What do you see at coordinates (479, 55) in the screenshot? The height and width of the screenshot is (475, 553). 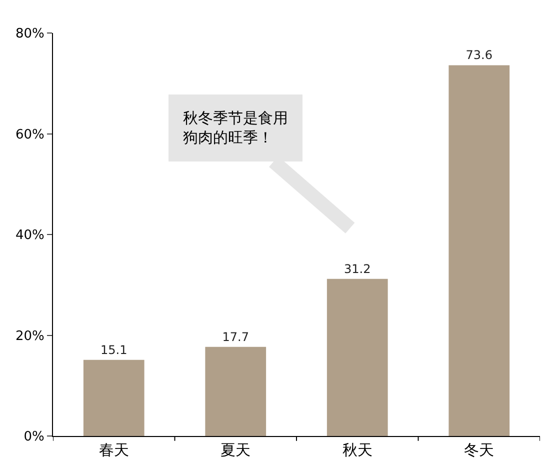 I see `data-label: 73.6` at bounding box center [479, 55].